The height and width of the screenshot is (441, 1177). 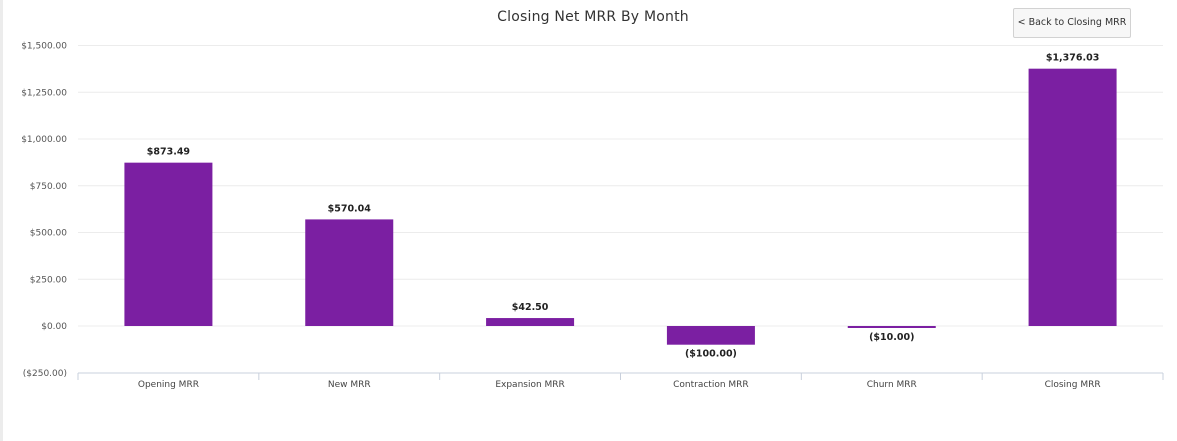 I want to click on y-tick-label: $0.00, so click(x=54, y=327).